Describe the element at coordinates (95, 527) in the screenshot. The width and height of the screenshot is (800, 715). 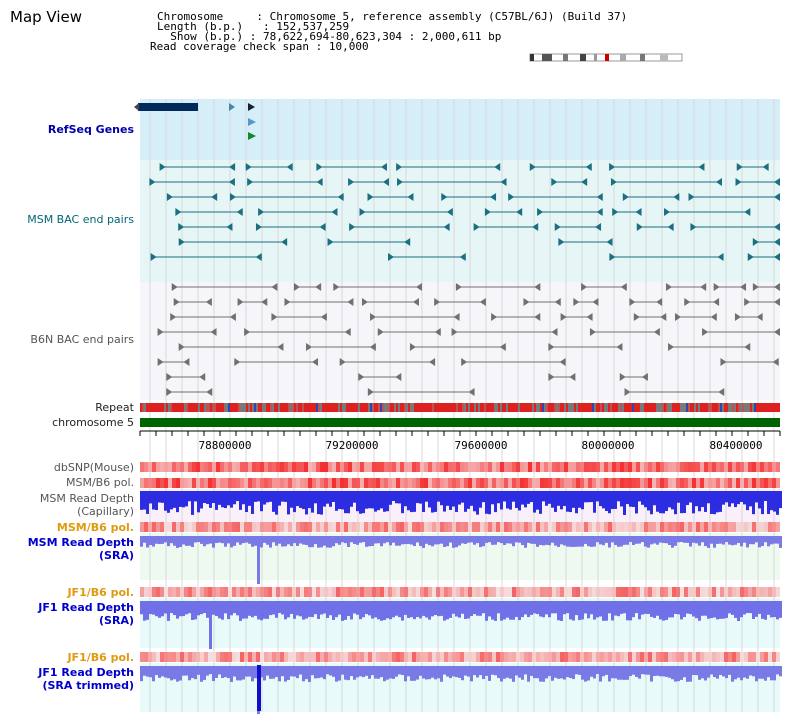
I see `track-label-msm-b6-pol-2: MSM/B6 pol.` at that location.